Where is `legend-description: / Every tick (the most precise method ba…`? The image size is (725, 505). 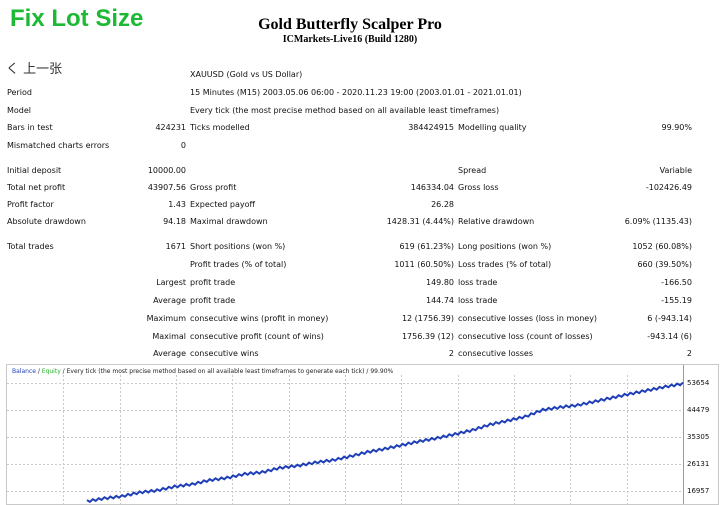 legend-description: / Every tick (the most precise method ba… is located at coordinates (227, 371).